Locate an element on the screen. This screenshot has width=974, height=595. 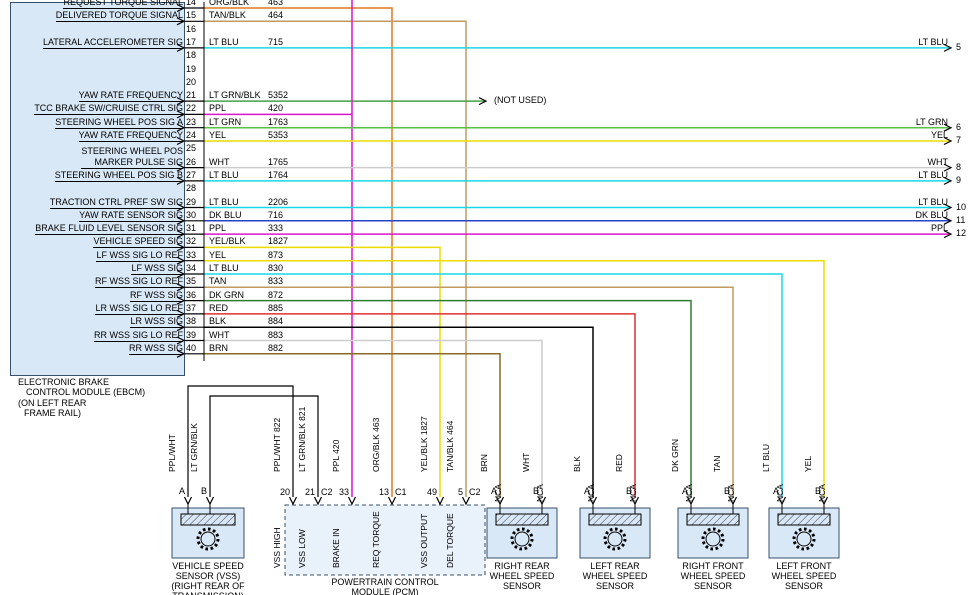
sensor-pin-letter: A is located at coordinates (684, 491).